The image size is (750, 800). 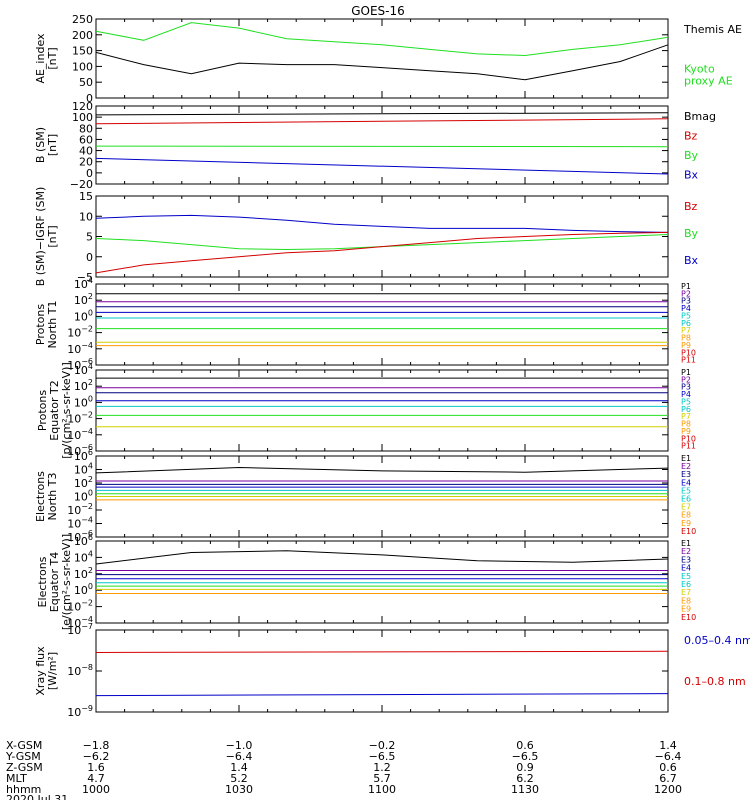 What do you see at coordinates (239, 778) in the screenshot?
I see `x-axis-value: 5.2` at bounding box center [239, 778].